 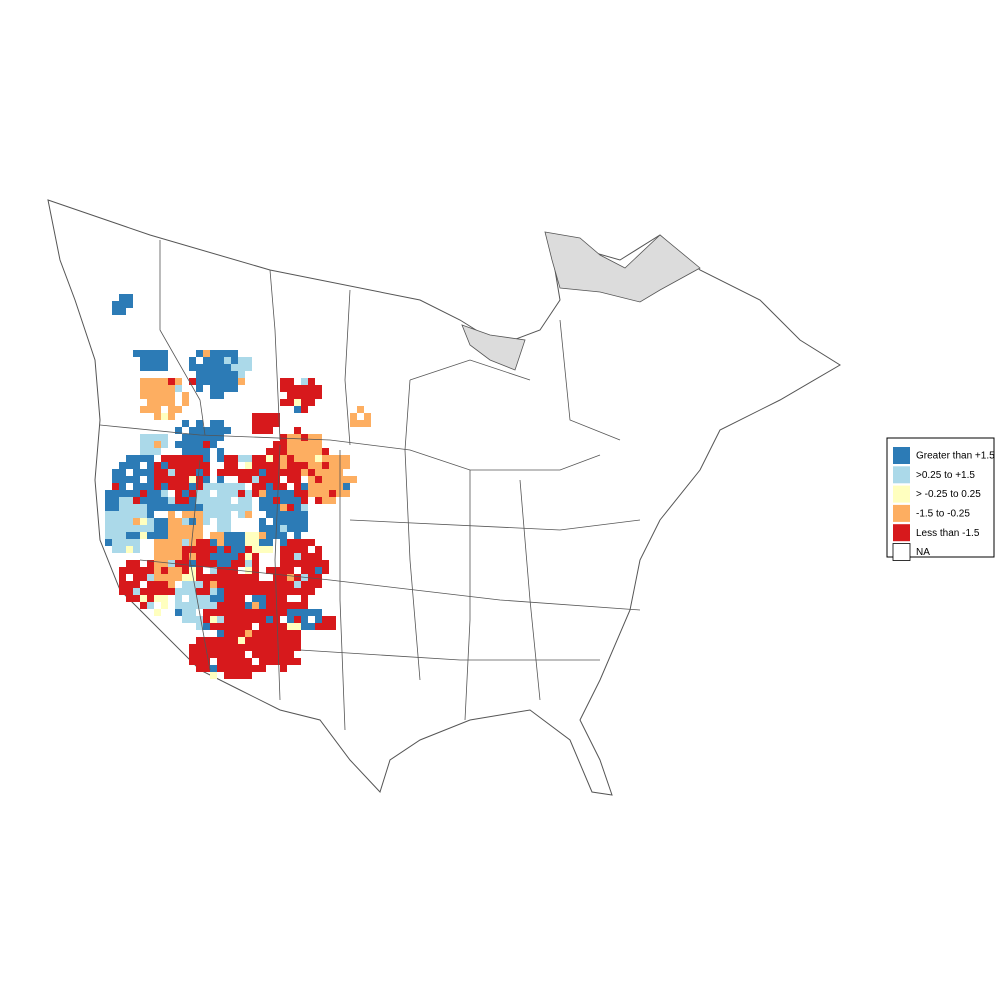 What do you see at coordinates (901, 513) in the screenshot?
I see `legend-swatch` at bounding box center [901, 513].